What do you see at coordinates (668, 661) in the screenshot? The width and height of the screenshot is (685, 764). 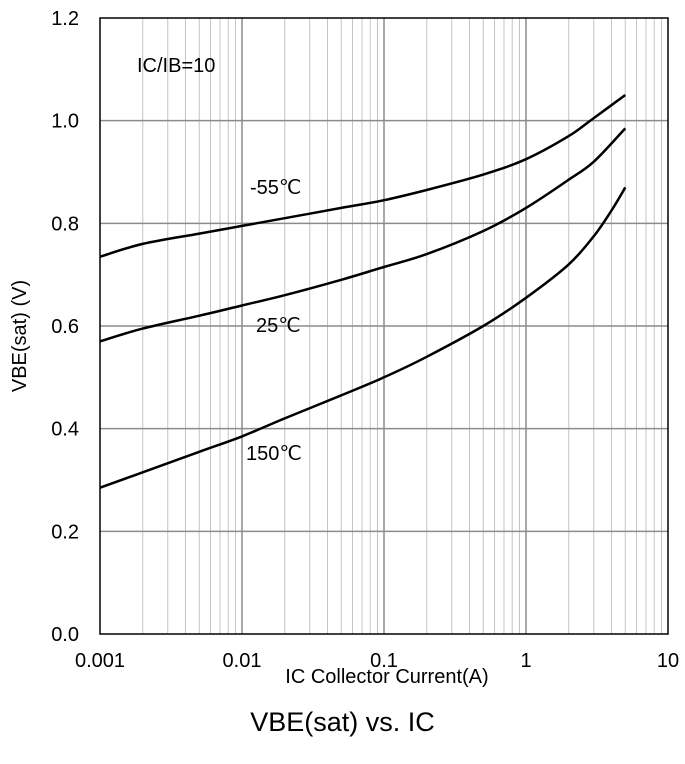 I see `x-tick-label: 10` at bounding box center [668, 661].